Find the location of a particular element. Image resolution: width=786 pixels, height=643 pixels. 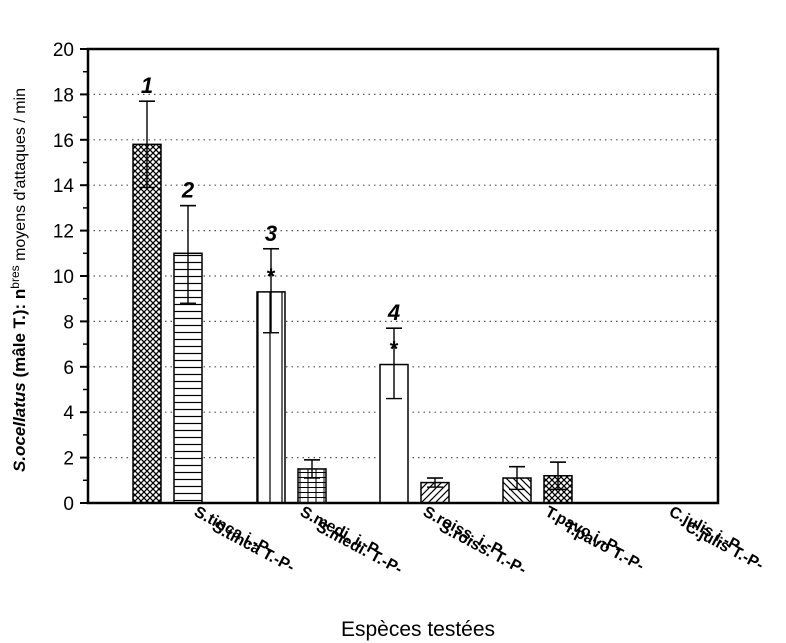

x-tick-label: C.julis i.-P- is located at coordinates (706, 531).